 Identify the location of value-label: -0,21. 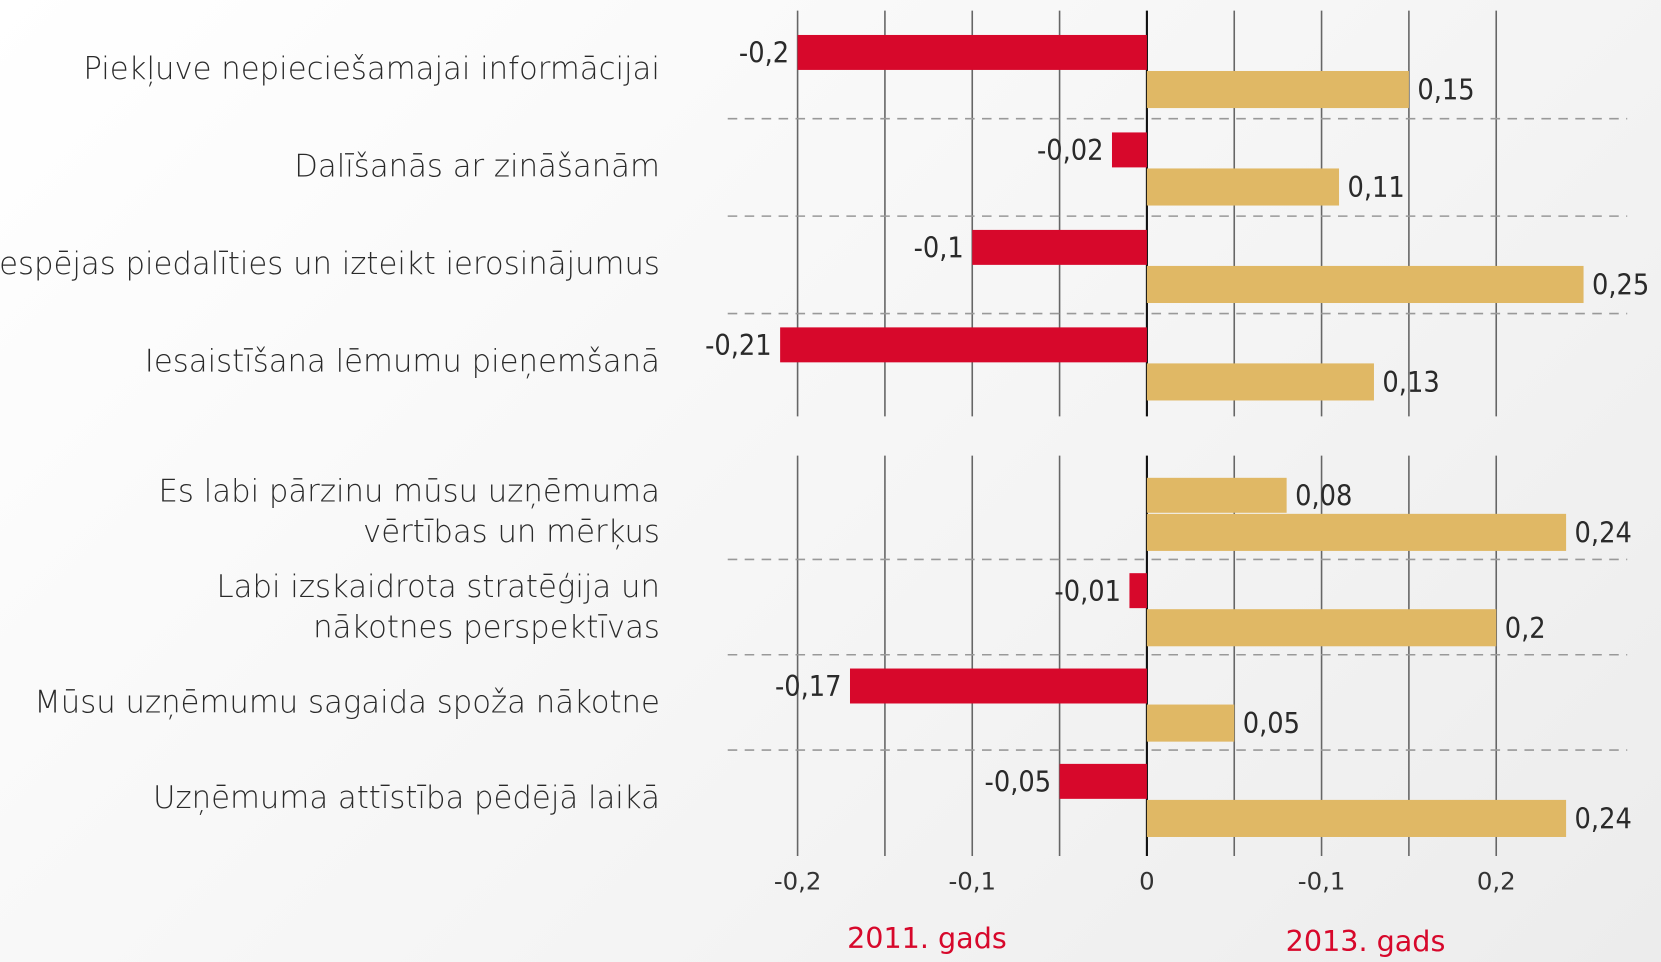
(738, 345).